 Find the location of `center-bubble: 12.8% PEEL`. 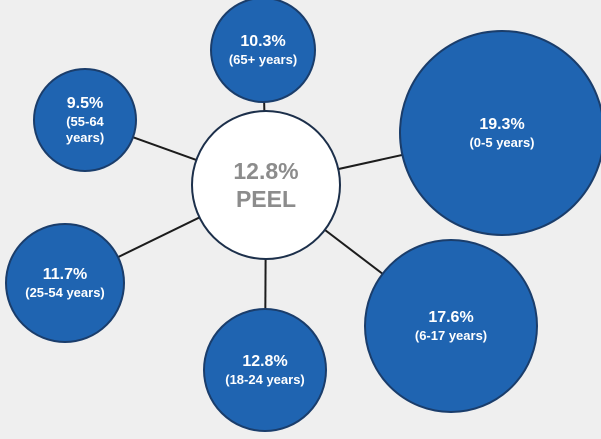

center-bubble: 12.8% PEEL is located at coordinates (266, 185).